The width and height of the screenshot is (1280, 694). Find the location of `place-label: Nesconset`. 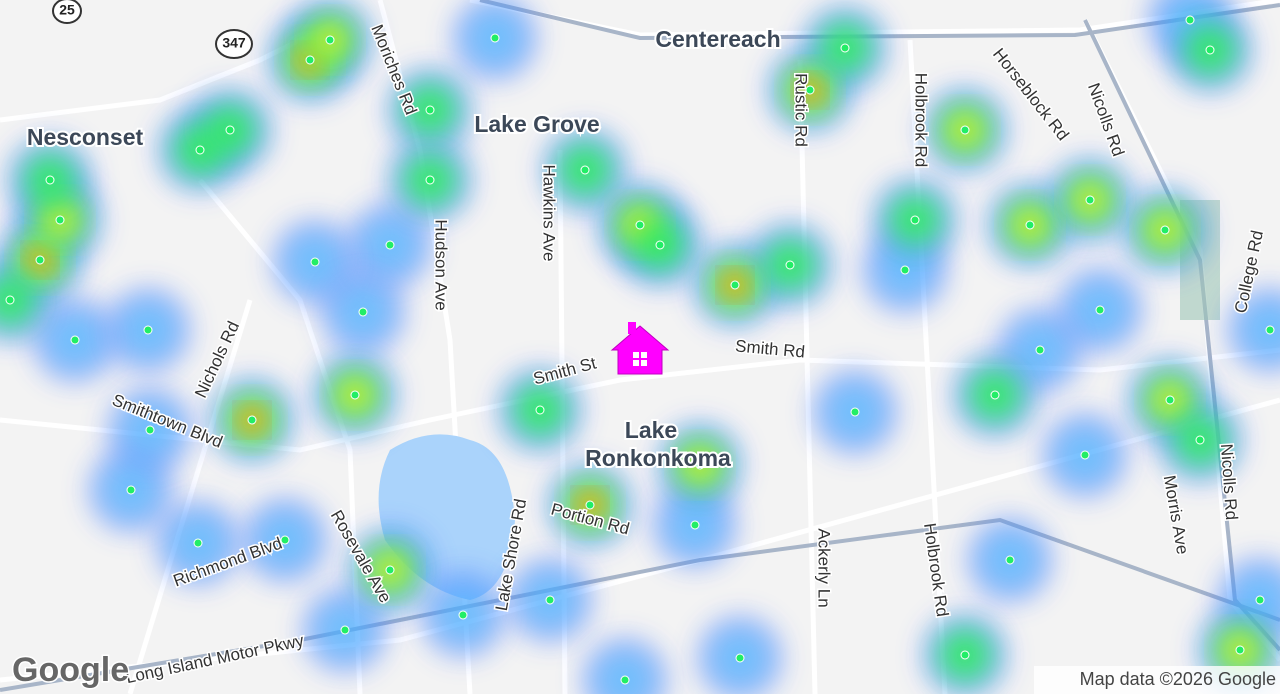

place-label: Nesconset is located at coordinates (85, 137).